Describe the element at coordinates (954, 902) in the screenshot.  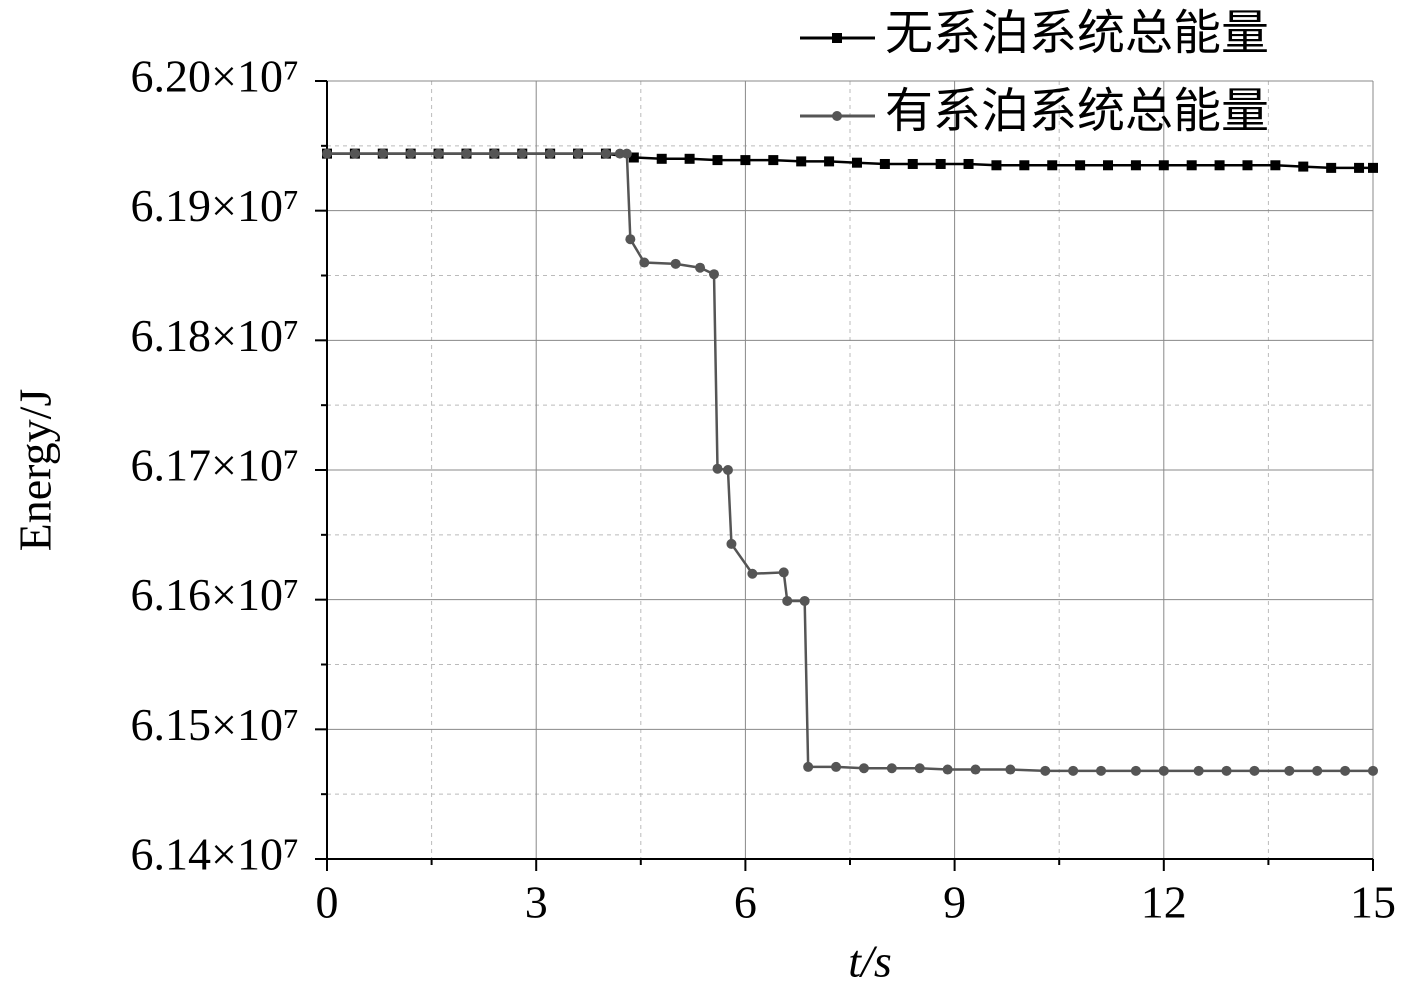
I see `x-tick-label: 9` at that location.